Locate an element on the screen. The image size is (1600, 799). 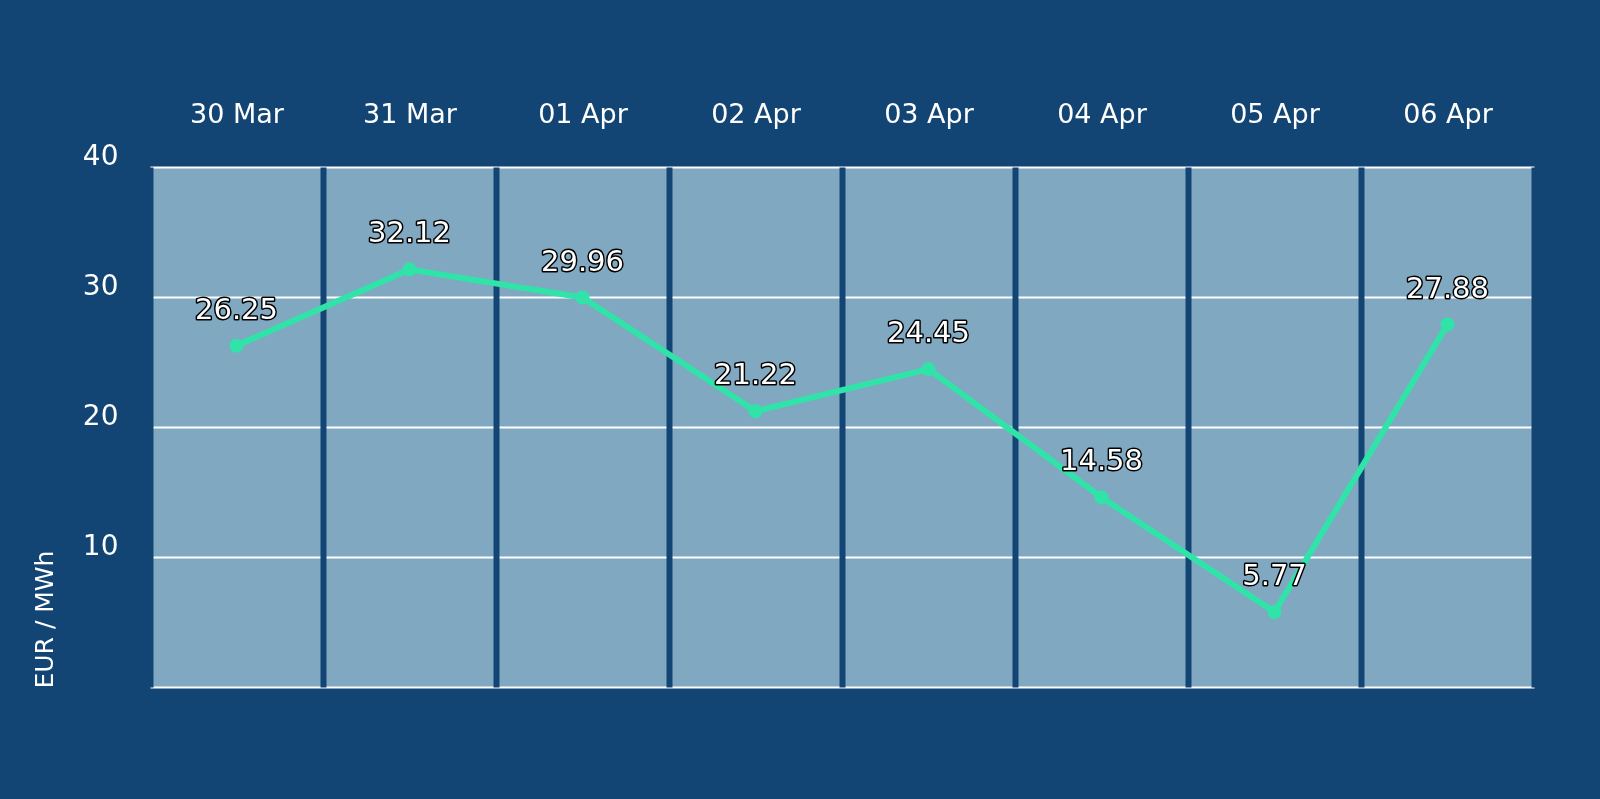
data-label: 26.25 is located at coordinates (236, 308).